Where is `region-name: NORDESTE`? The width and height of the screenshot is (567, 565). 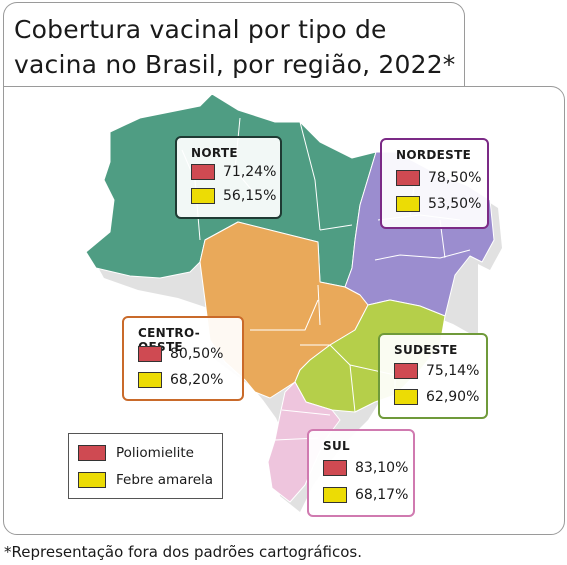
region-name: NORDESTE is located at coordinates (434, 155).